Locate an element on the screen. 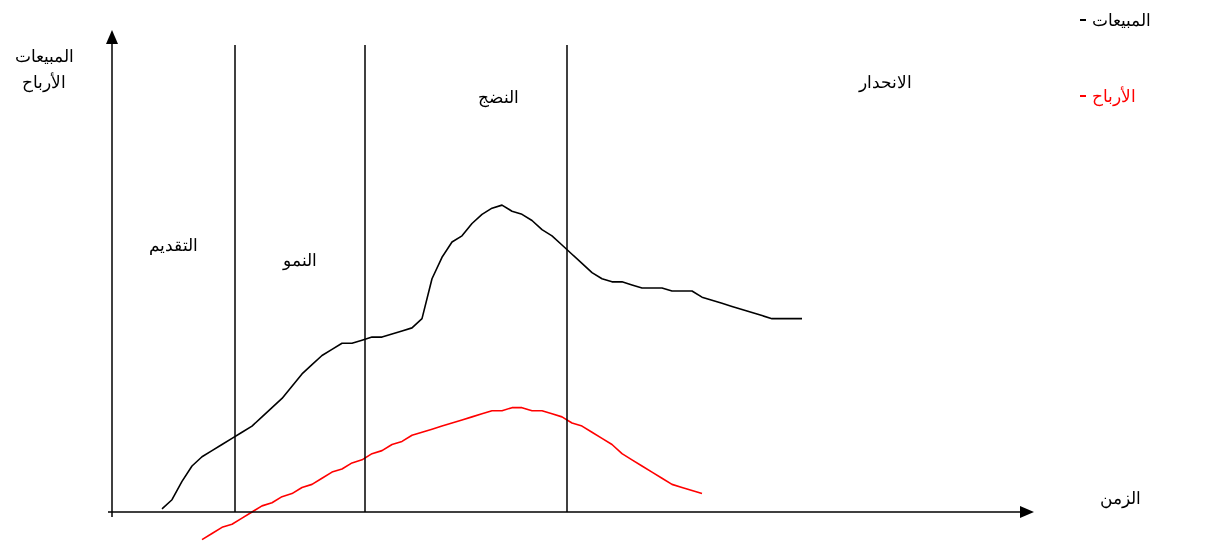  text: المبيعات الأرباح is located at coordinates (44, 70).